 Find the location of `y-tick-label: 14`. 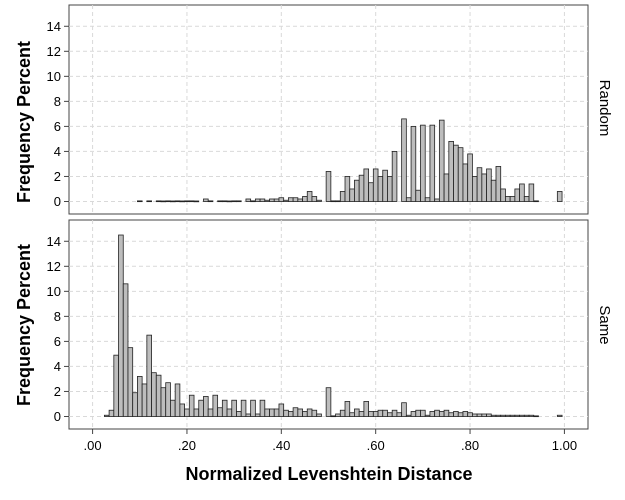

y-tick-label: 14 is located at coordinates (54, 241).